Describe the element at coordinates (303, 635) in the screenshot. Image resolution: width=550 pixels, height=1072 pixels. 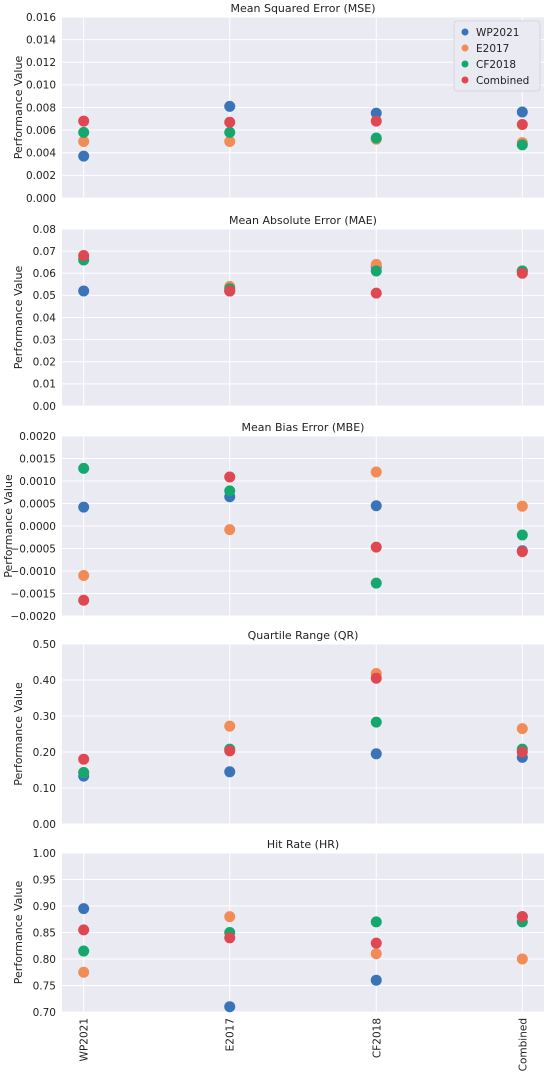
I see `chart-title: Quartile Range (QR)` at that location.